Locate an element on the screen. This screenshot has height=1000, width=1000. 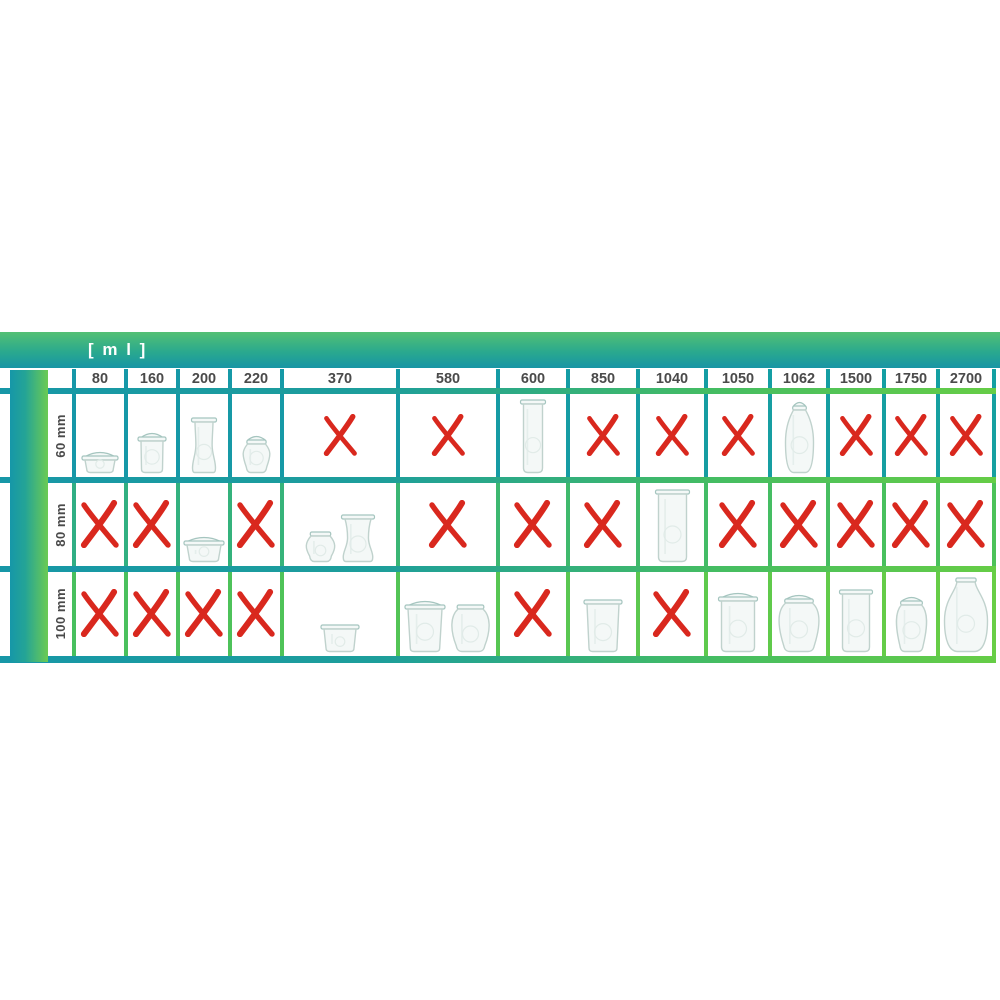
table-row-100mm: 100 mm is located at coordinates (522, 614).